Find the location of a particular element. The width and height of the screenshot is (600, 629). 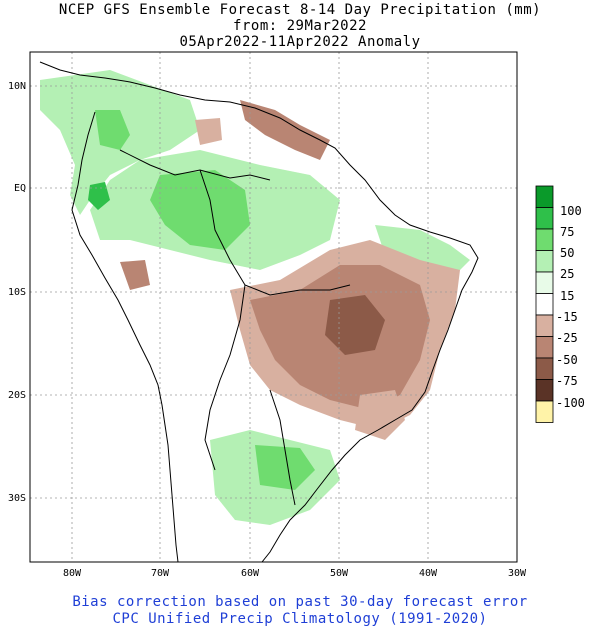

wet-area-amazon-core is located at coordinates (200, 210).